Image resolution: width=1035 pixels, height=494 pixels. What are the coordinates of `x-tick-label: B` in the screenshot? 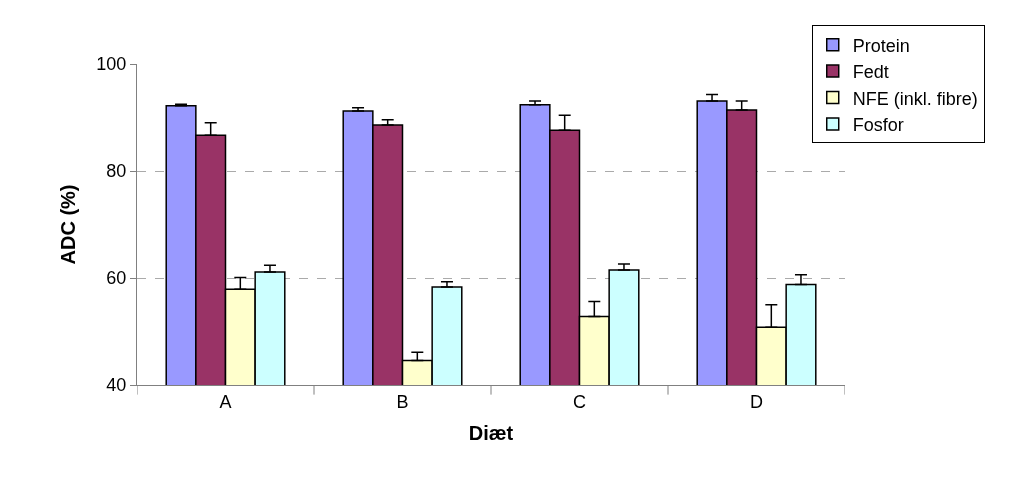 It's located at (402, 401).